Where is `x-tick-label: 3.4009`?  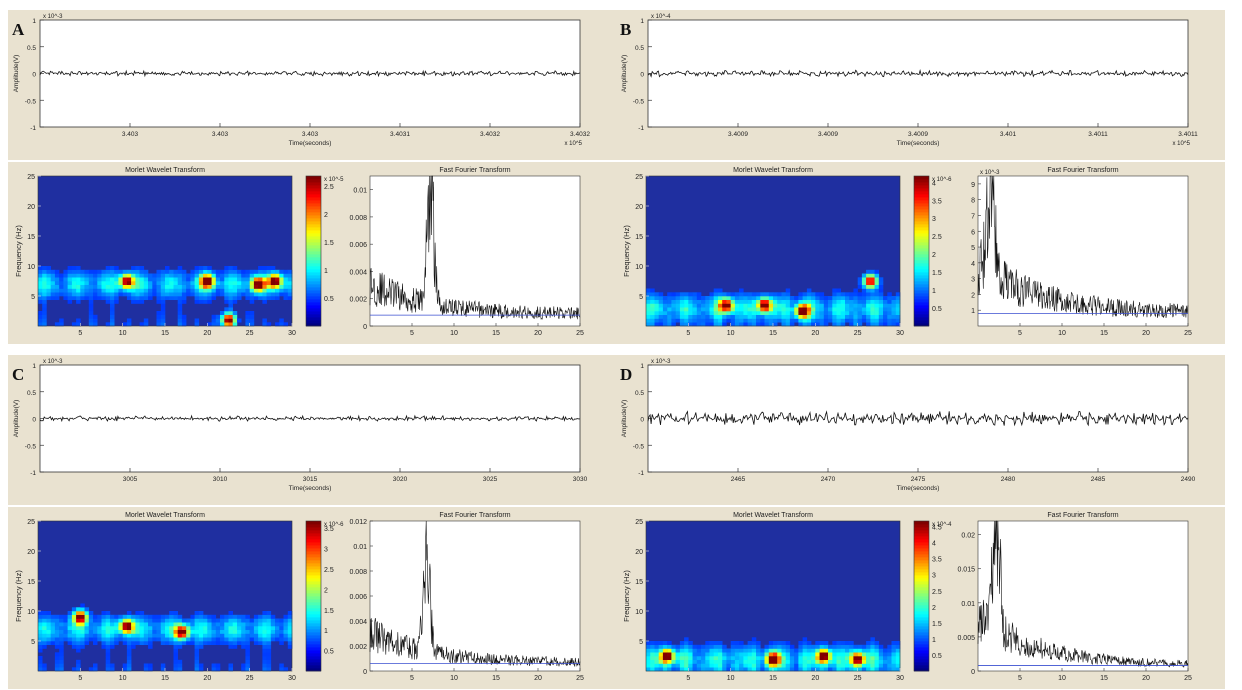 x-tick-label: 3.4009 is located at coordinates (738, 134).